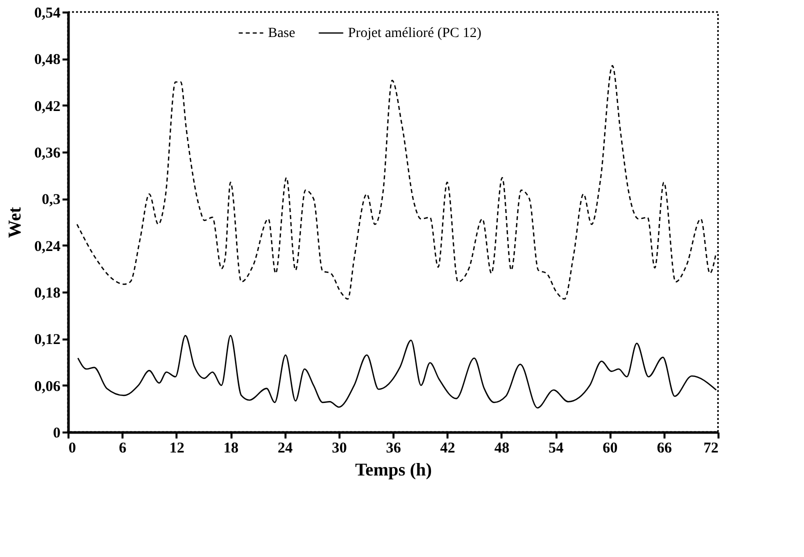  Describe the element at coordinates (47, 60) in the screenshot. I see `y-tick-label: 0,48` at that location.